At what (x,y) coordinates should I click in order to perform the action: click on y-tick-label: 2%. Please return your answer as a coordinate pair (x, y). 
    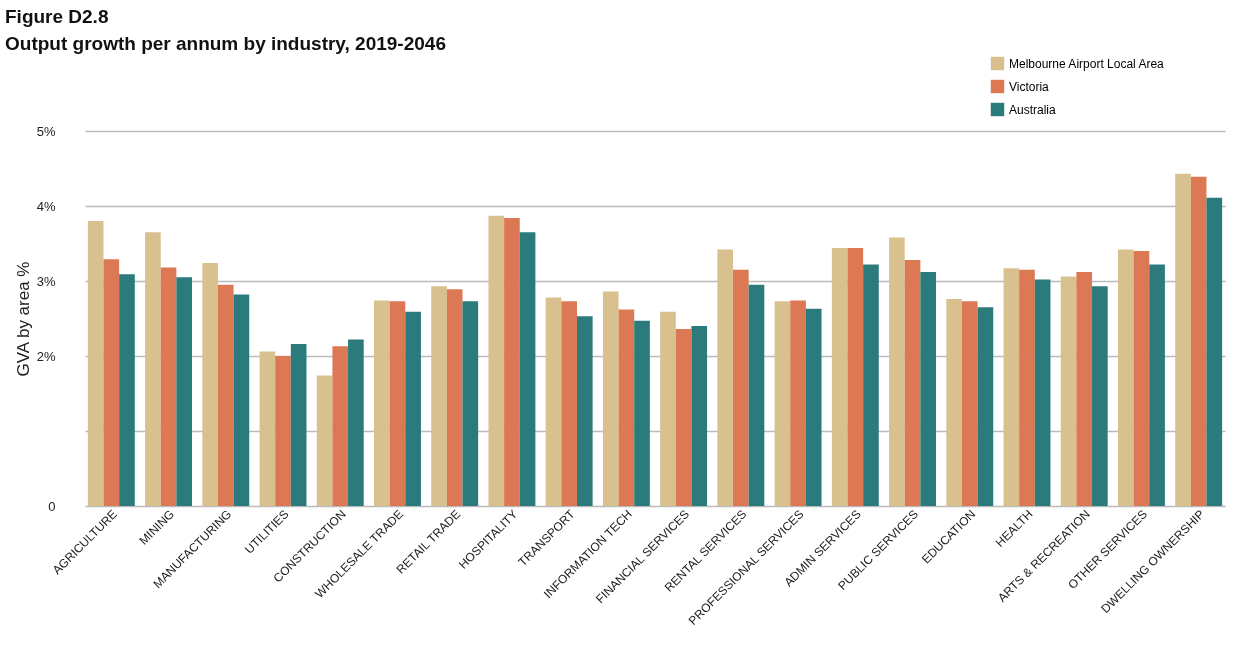
    Looking at the image, I should click on (46, 356).